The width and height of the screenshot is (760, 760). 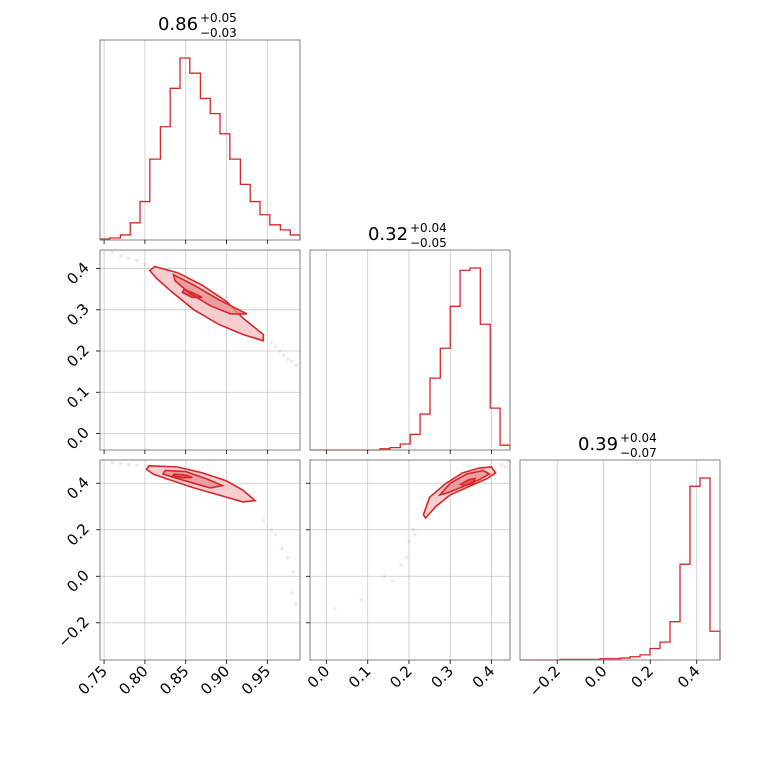 What do you see at coordinates (210, 294) in the screenshot?
I see `contour-inner` at bounding box center [210, 294].